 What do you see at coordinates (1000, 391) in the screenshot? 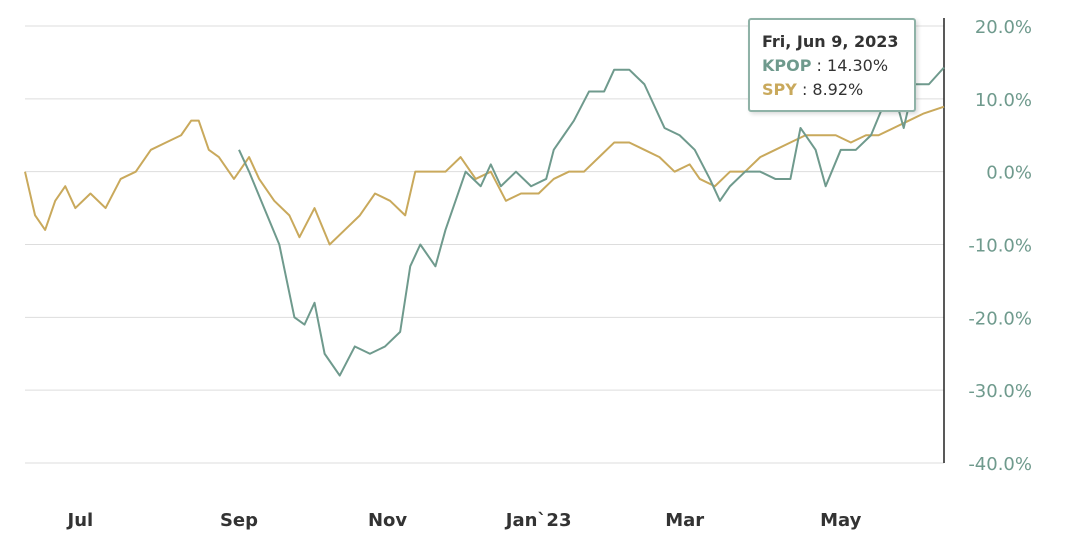
I see `y-tick-label: -30.0%` at bounding box center [1000, 391].